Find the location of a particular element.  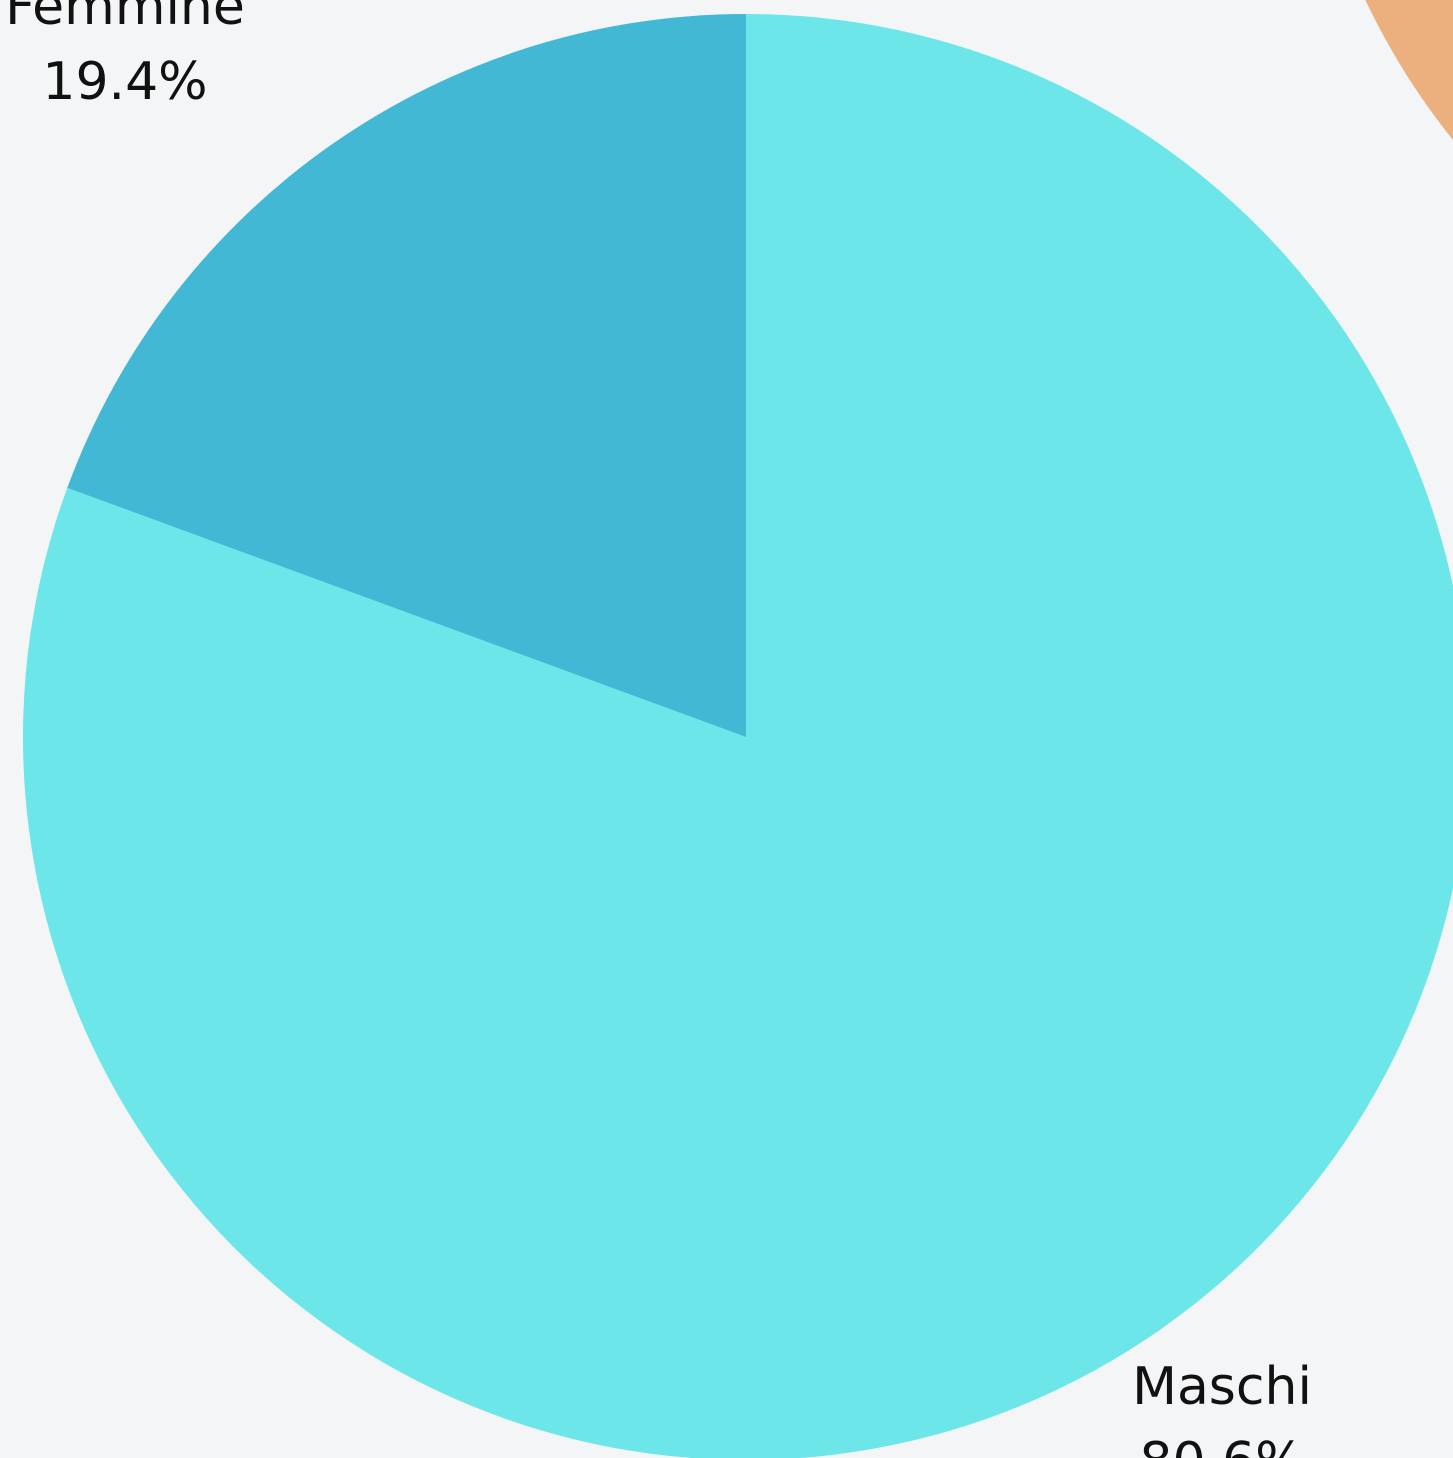

neighbor-chart-edge is located at coordinates (1409, 70).